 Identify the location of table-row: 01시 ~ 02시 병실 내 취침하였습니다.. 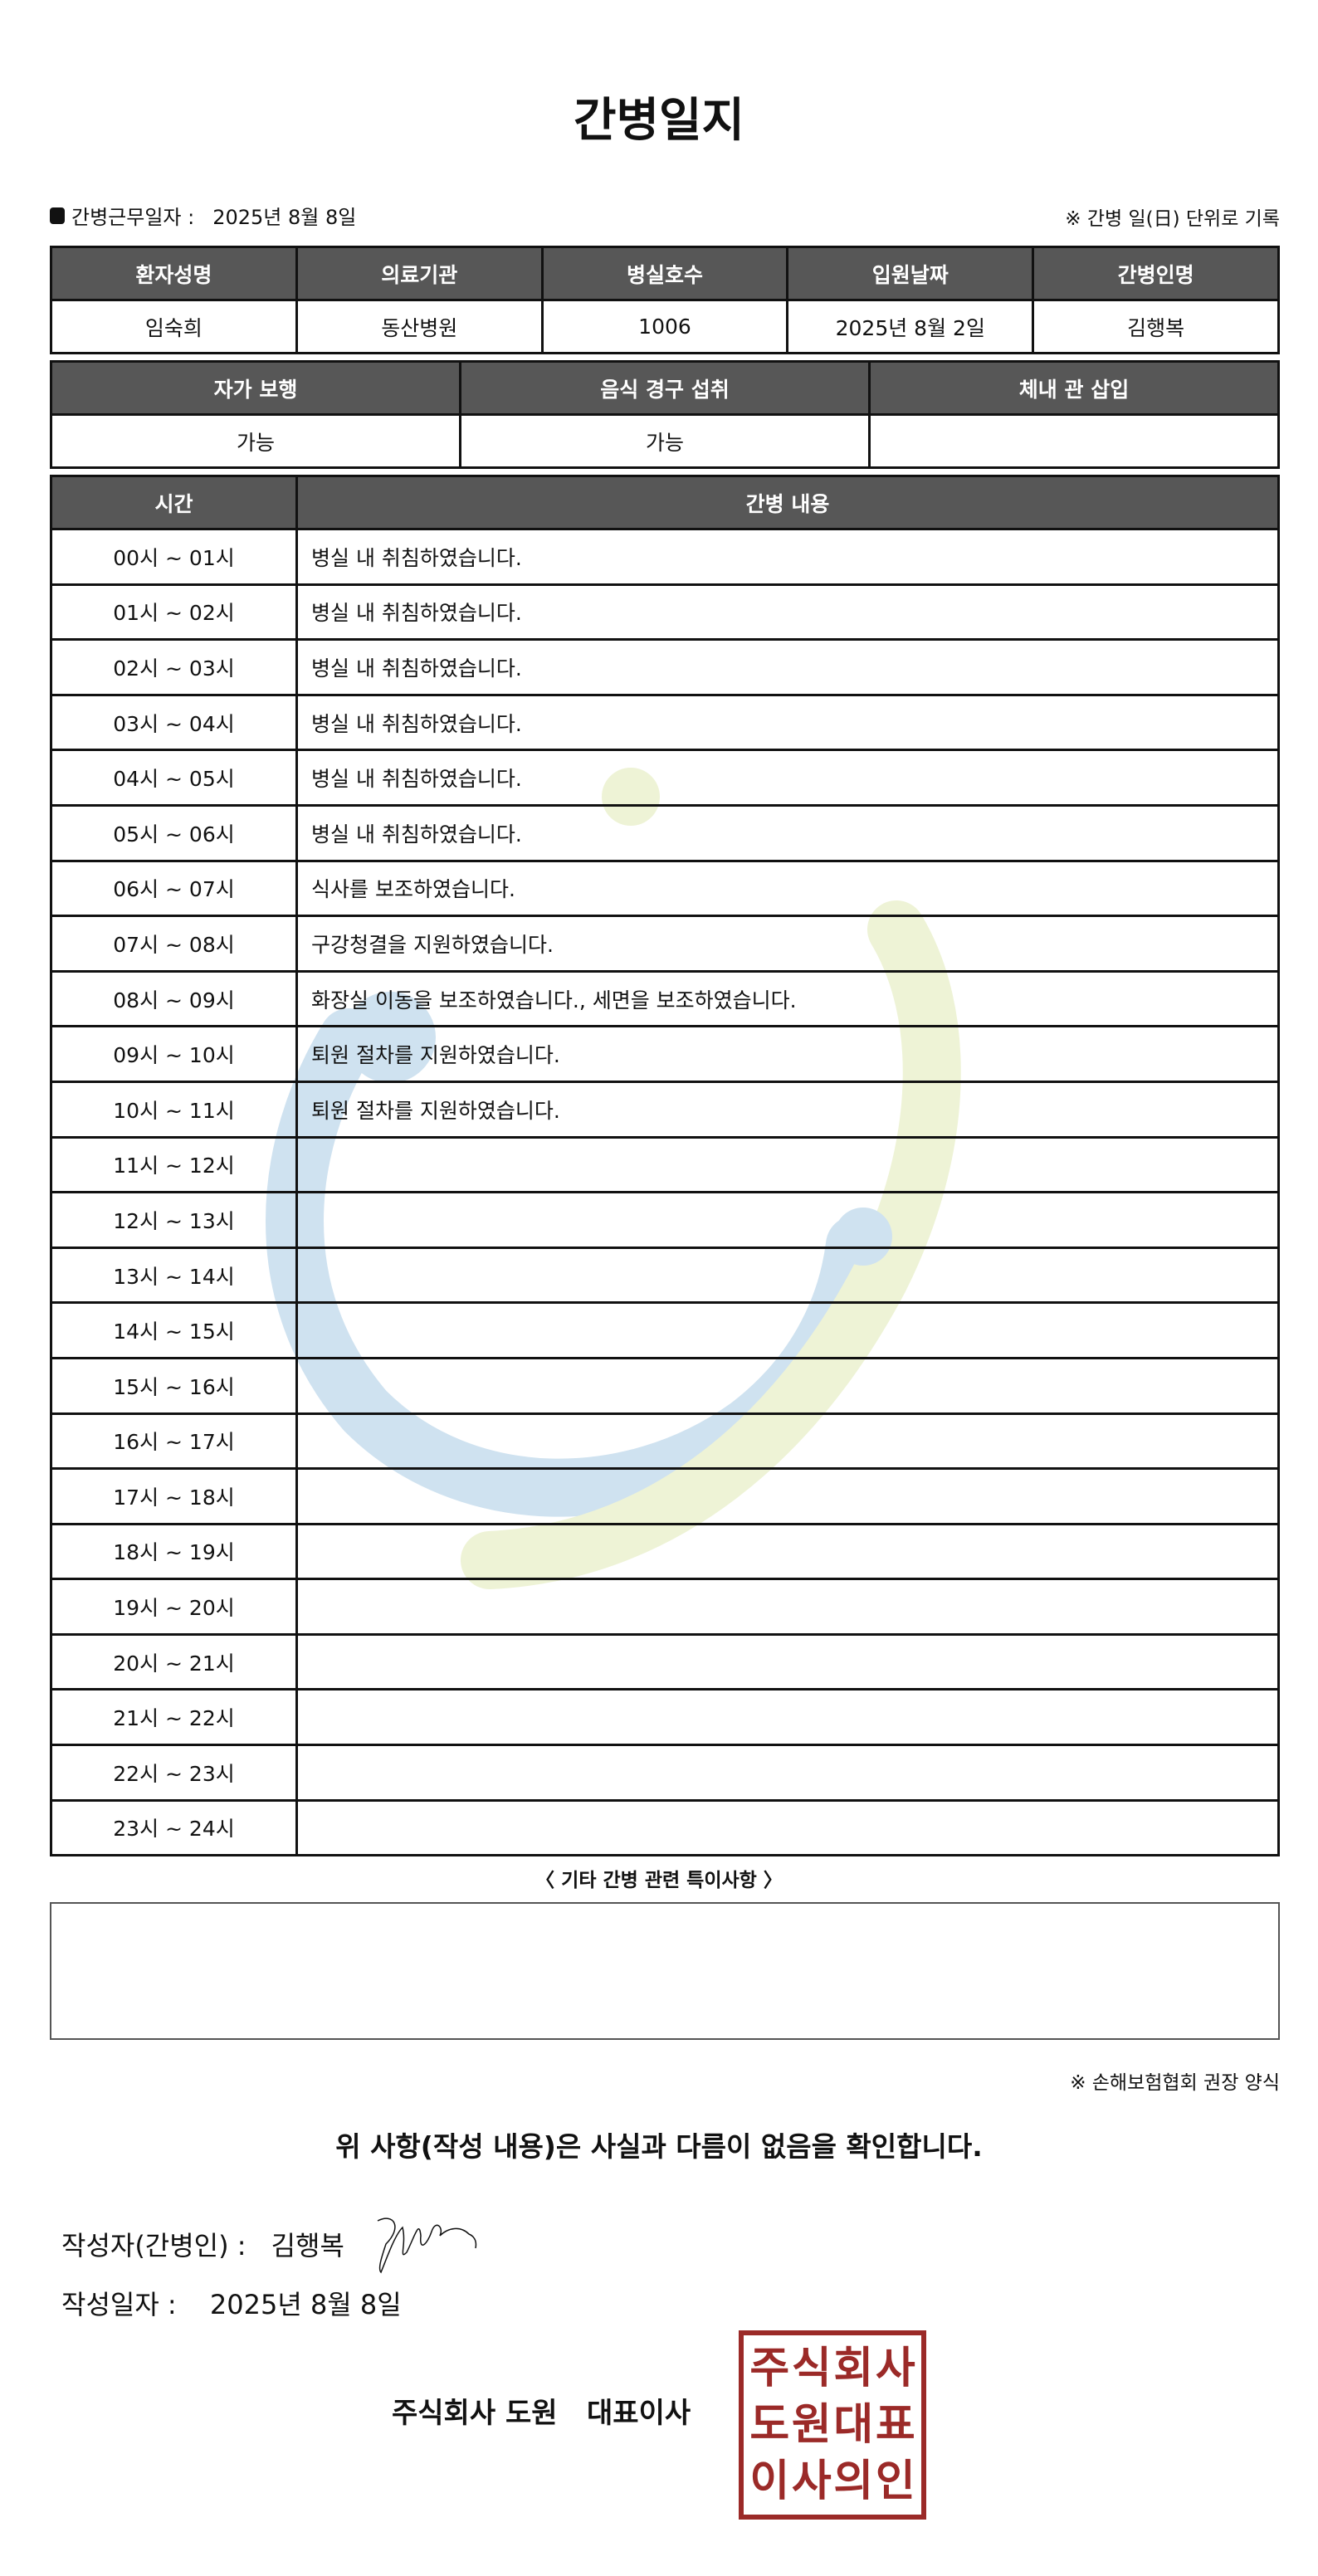
(665, 613).